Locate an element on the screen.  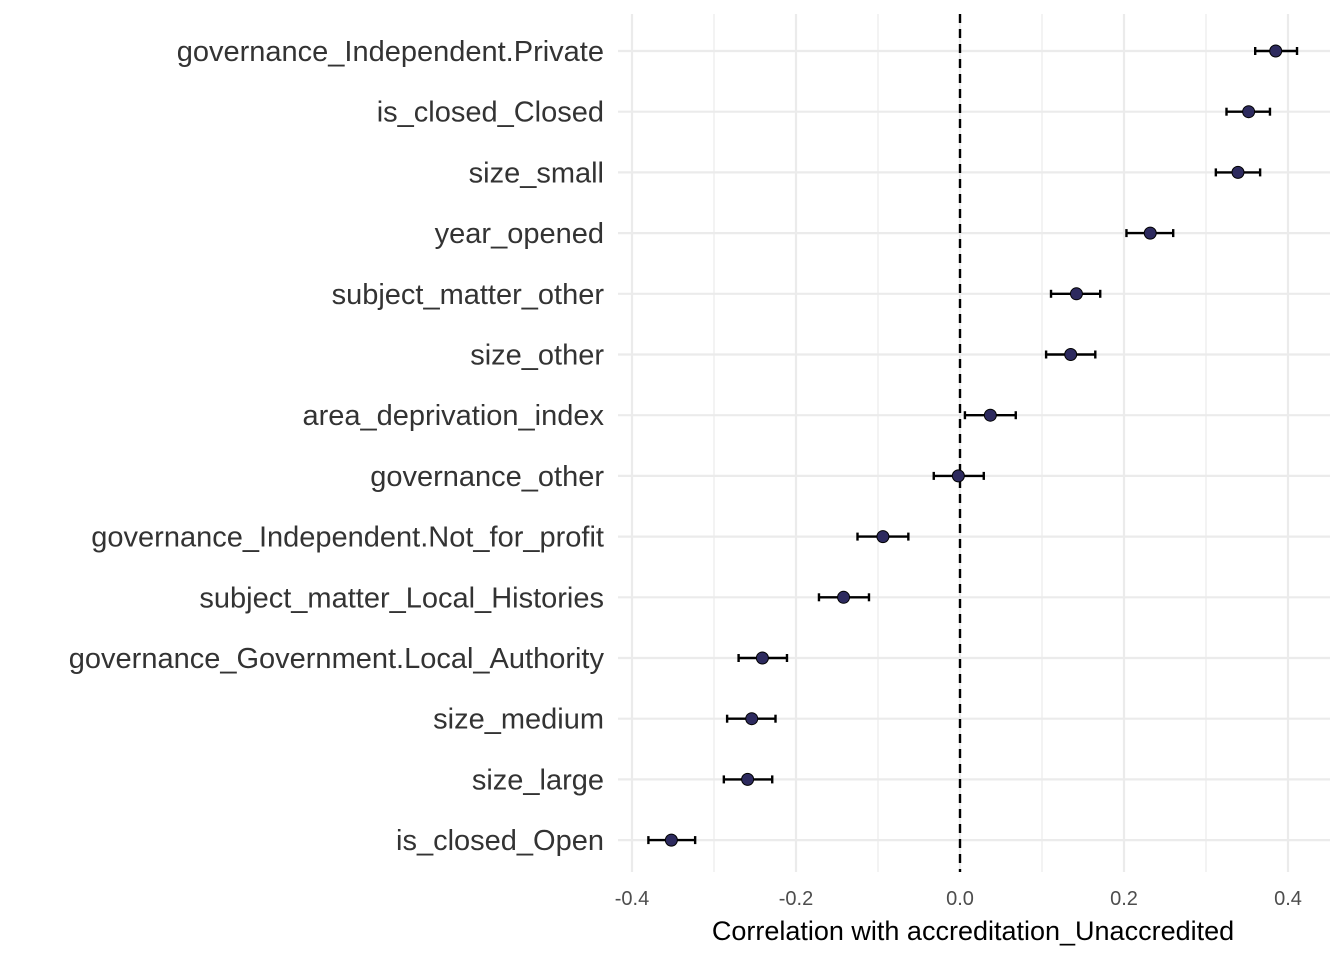
category-label: size_large is located at coordinates (538, 780).